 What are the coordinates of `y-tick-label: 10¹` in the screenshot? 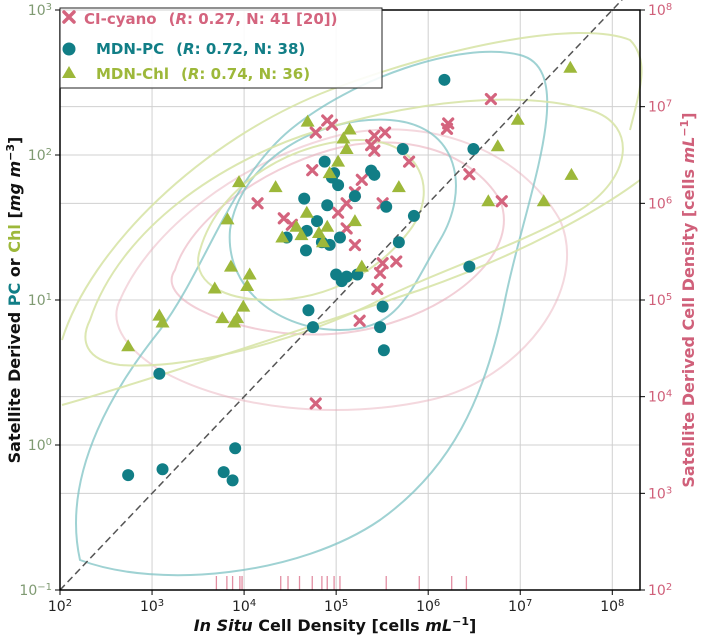 It's located at (40, 301).